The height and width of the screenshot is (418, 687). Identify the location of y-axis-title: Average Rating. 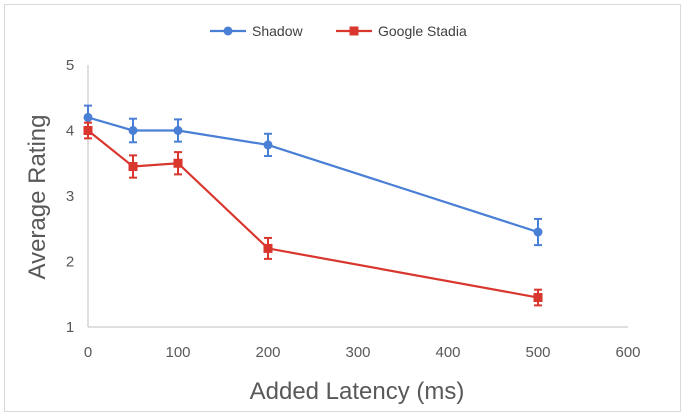
(37, 197).